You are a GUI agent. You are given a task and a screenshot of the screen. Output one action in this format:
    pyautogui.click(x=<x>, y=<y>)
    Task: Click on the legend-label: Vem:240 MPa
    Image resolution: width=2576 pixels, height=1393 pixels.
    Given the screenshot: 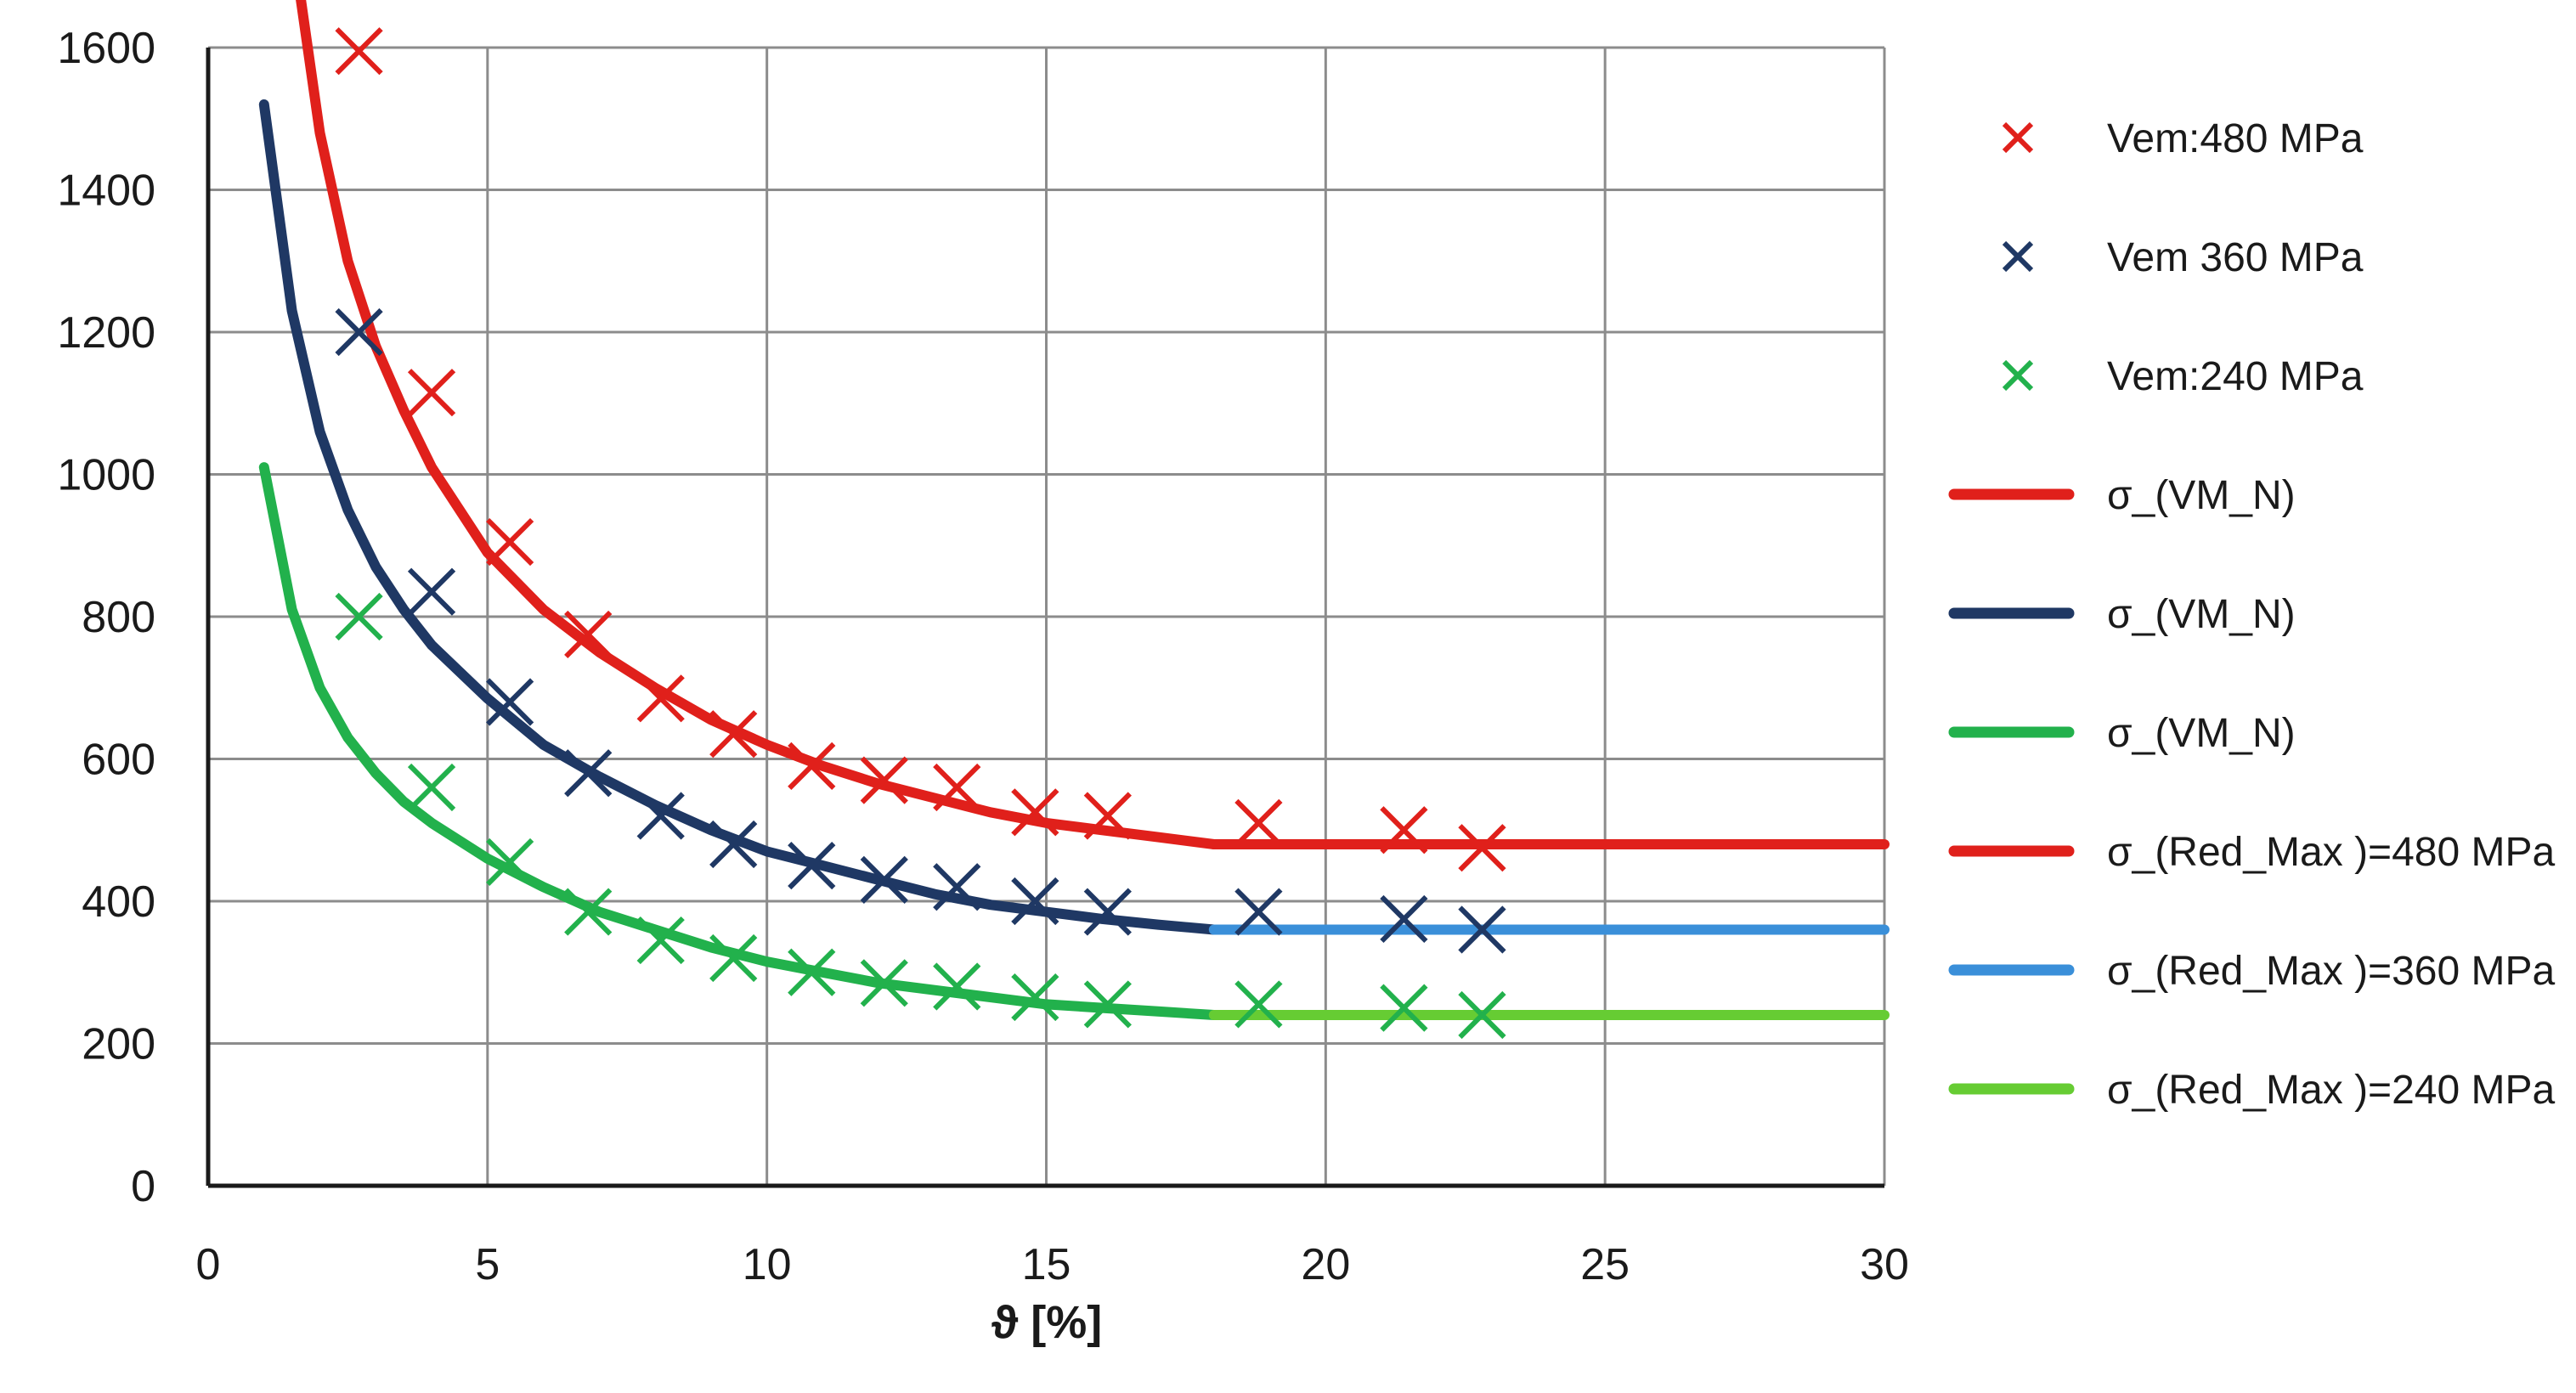 What is the action you would take?
    pyautogui.click(x=2235, y=376)
    